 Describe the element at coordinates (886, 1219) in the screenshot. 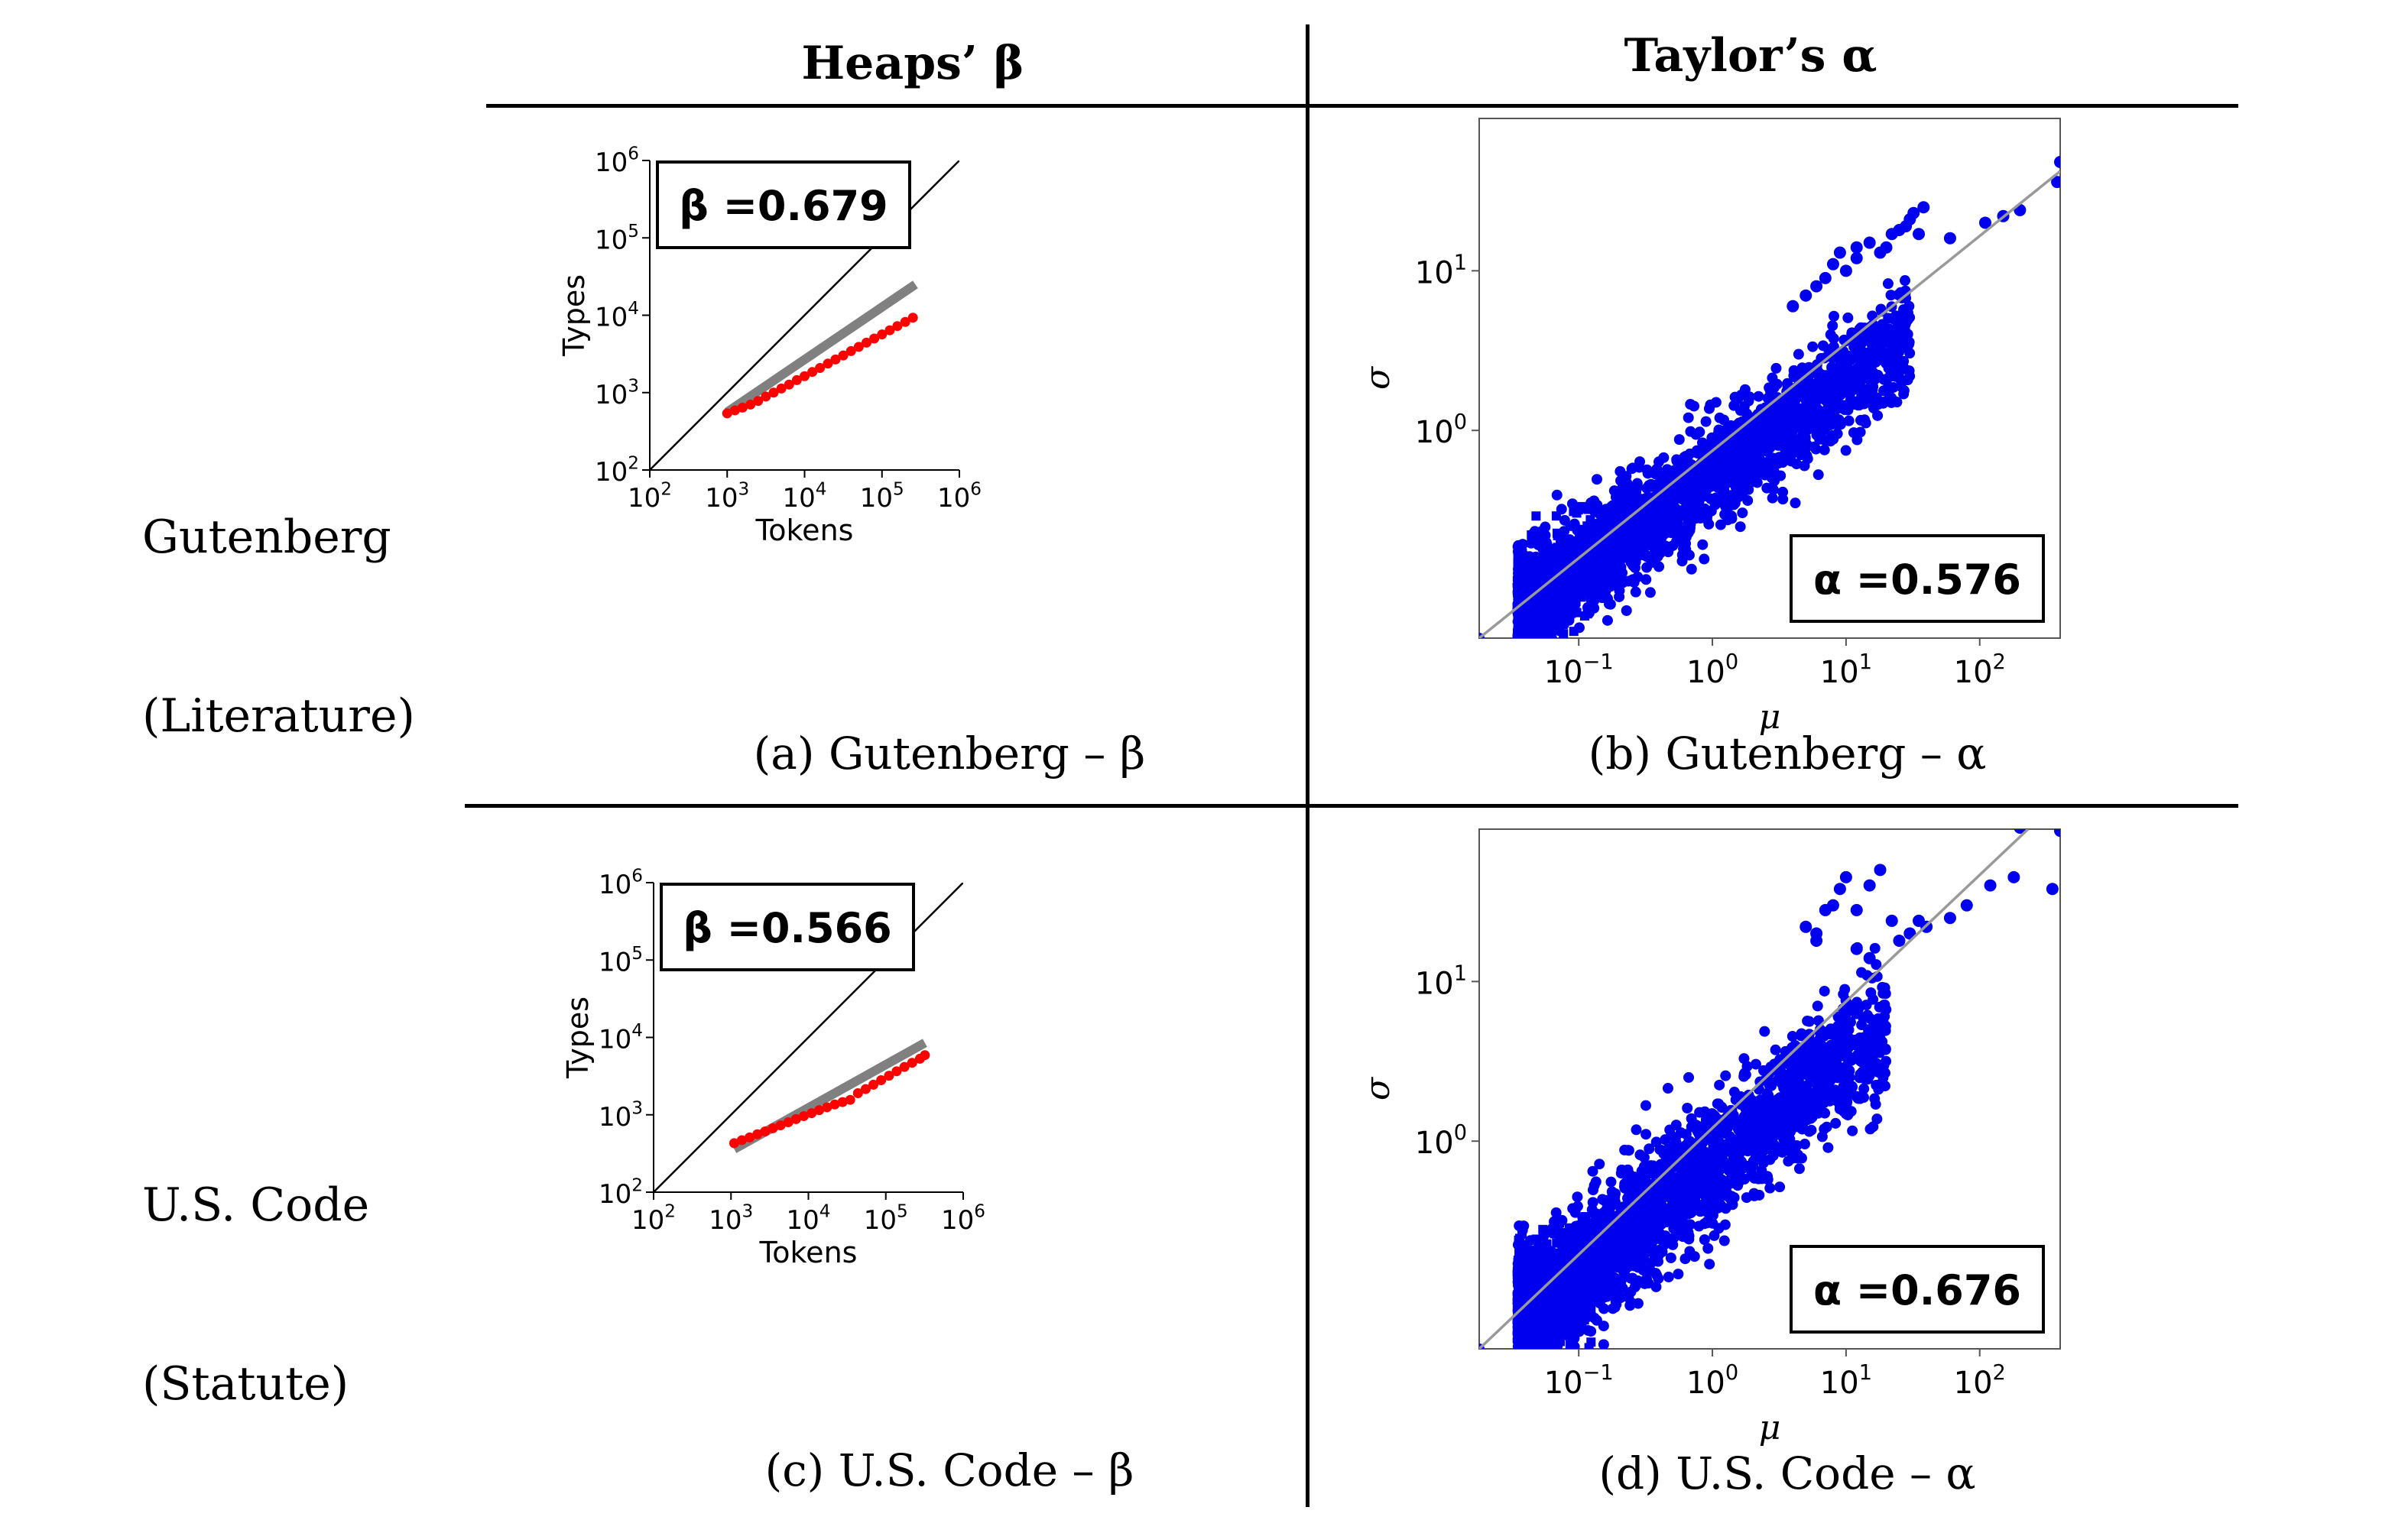

I see `x-tick-label: 10⁵` at that location.